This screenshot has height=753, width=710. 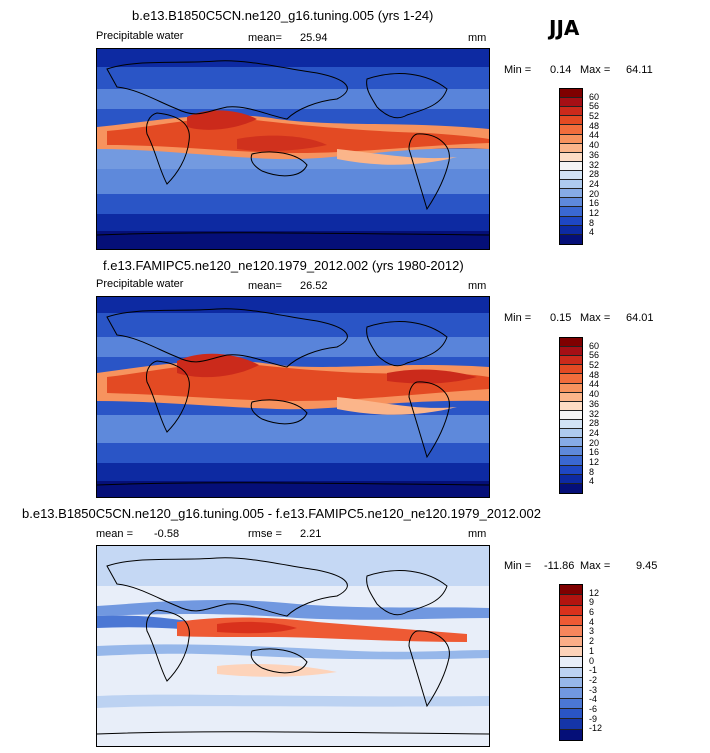 What do you see at coordinates (518, 70) in the screenshot?
I see `panel1-min-label: Min =` at bounding box center [518, 70].